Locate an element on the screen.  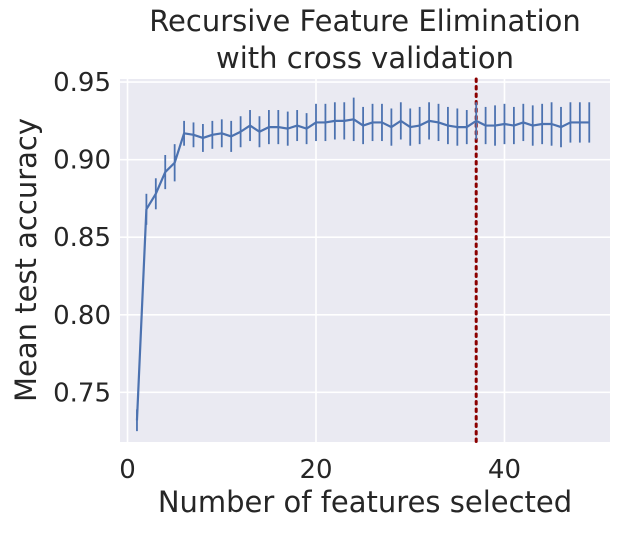
y-tick-label: 0.80 is located at coordinates (82, 316).